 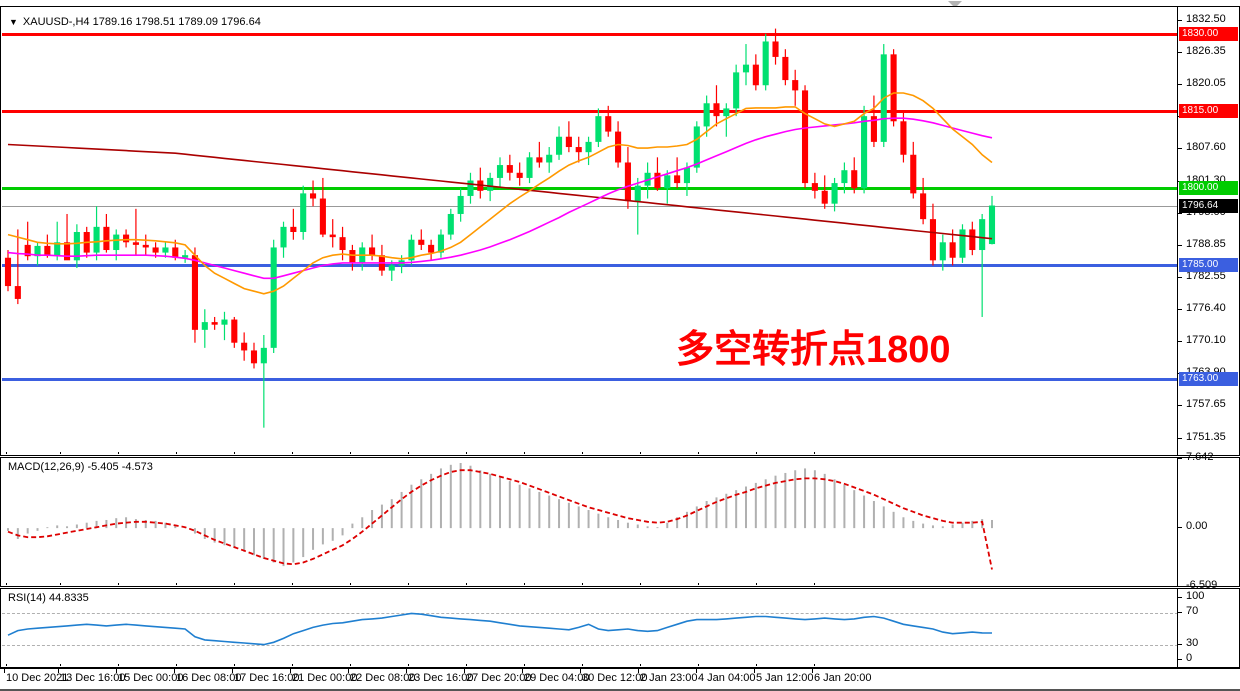 I want to click on macd-series-svg, so click(x=500, y=516).